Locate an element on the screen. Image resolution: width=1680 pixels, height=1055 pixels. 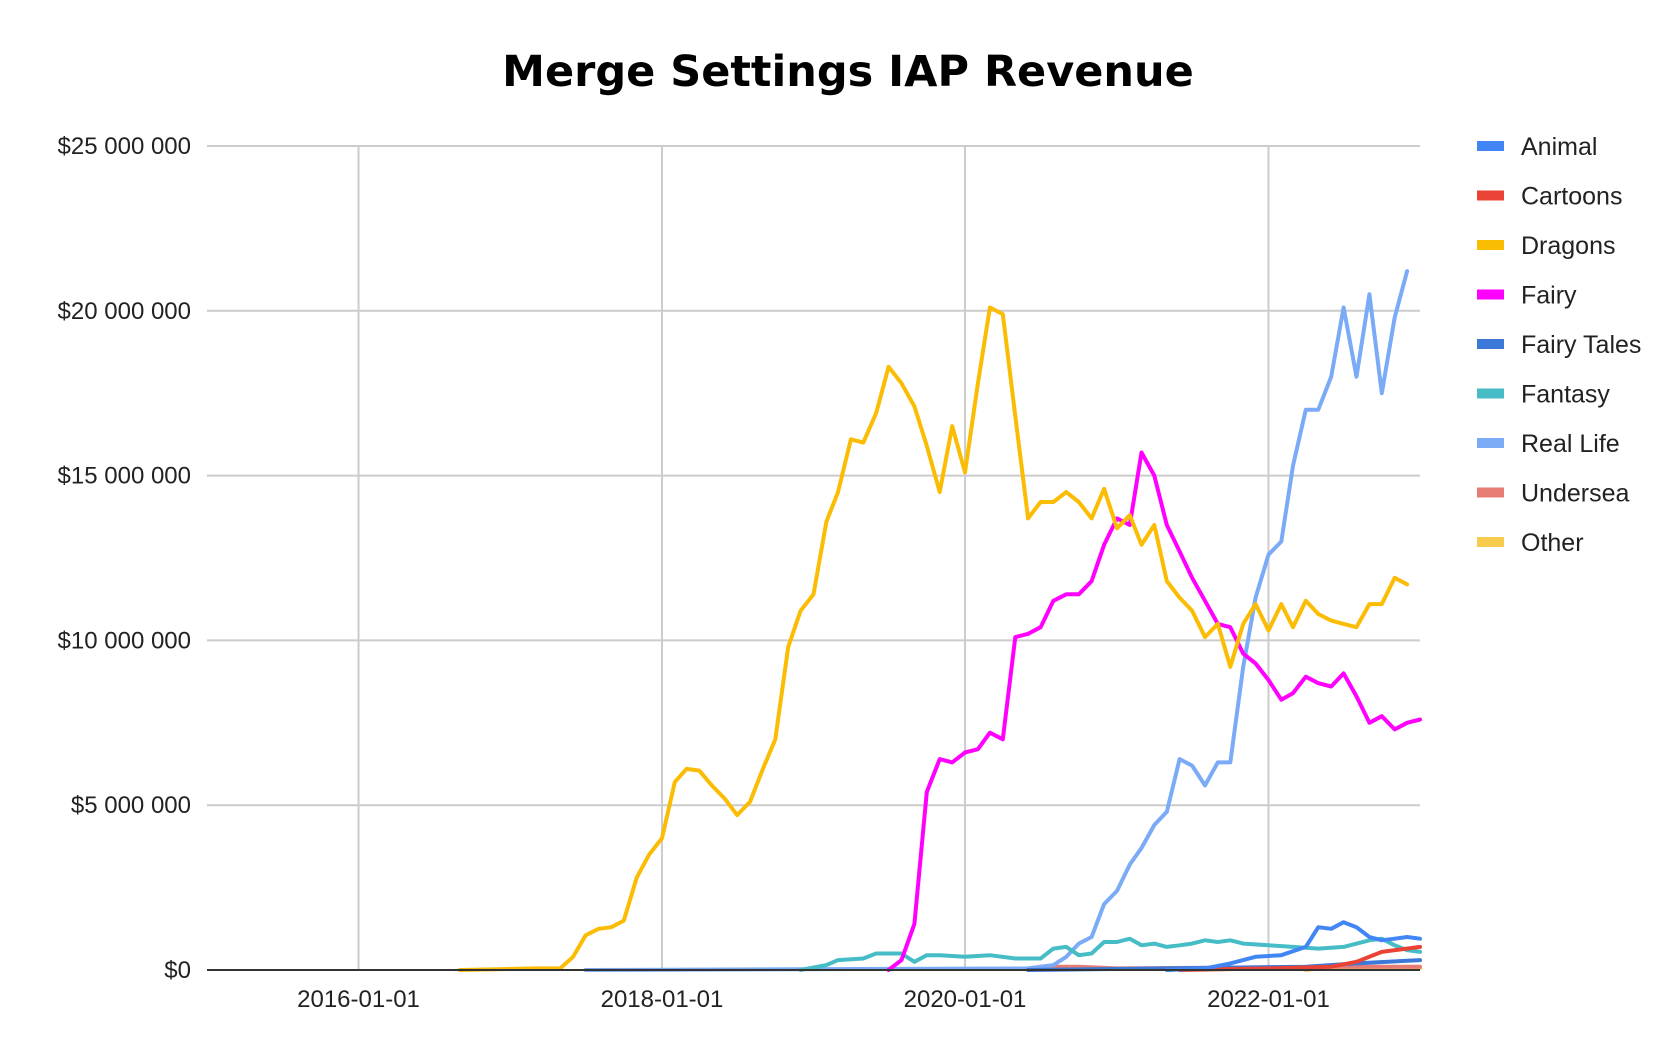
legend-swatch-fantasy is located at coordinates (1490, 393).